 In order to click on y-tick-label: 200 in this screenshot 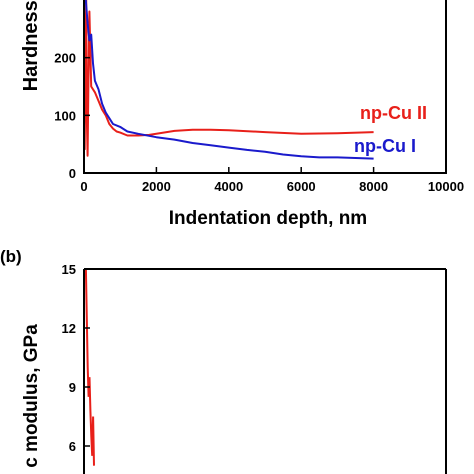, I will do `click(65, 58)`.